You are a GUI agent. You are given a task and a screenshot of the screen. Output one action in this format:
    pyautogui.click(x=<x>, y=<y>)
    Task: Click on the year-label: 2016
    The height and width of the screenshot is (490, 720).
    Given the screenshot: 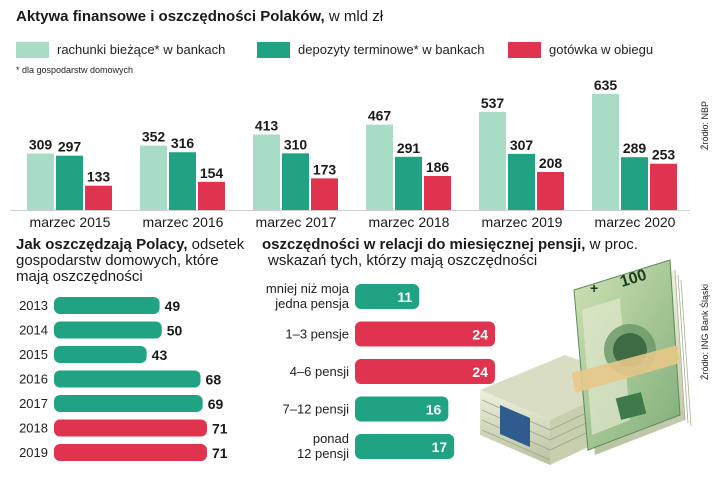 What is the action you would take?
    pyautogui.click(x=33, y=379)
    